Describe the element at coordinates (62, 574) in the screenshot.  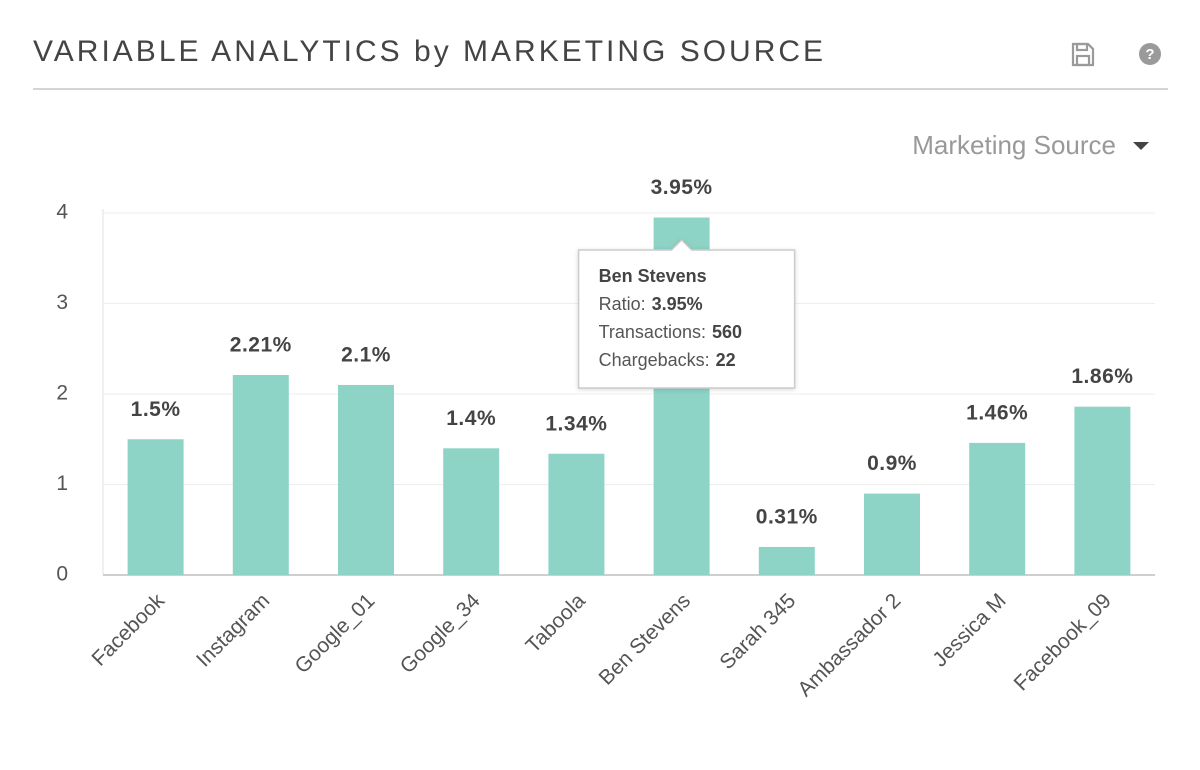
I see `y-tick-label: 0` at that location.